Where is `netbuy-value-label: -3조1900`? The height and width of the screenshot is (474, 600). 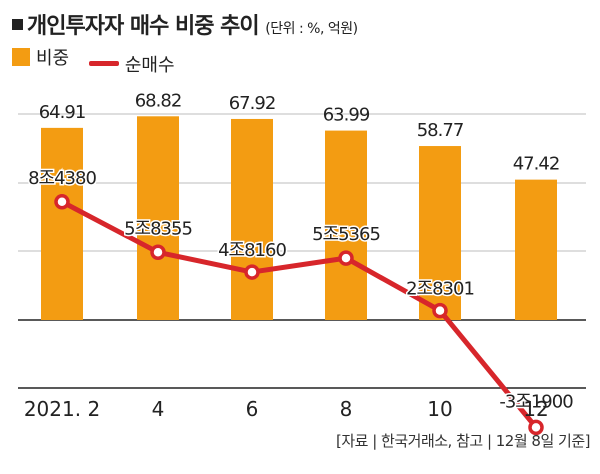 netbuy-value-label: -3조1900 is located at coordinates (536, 401).